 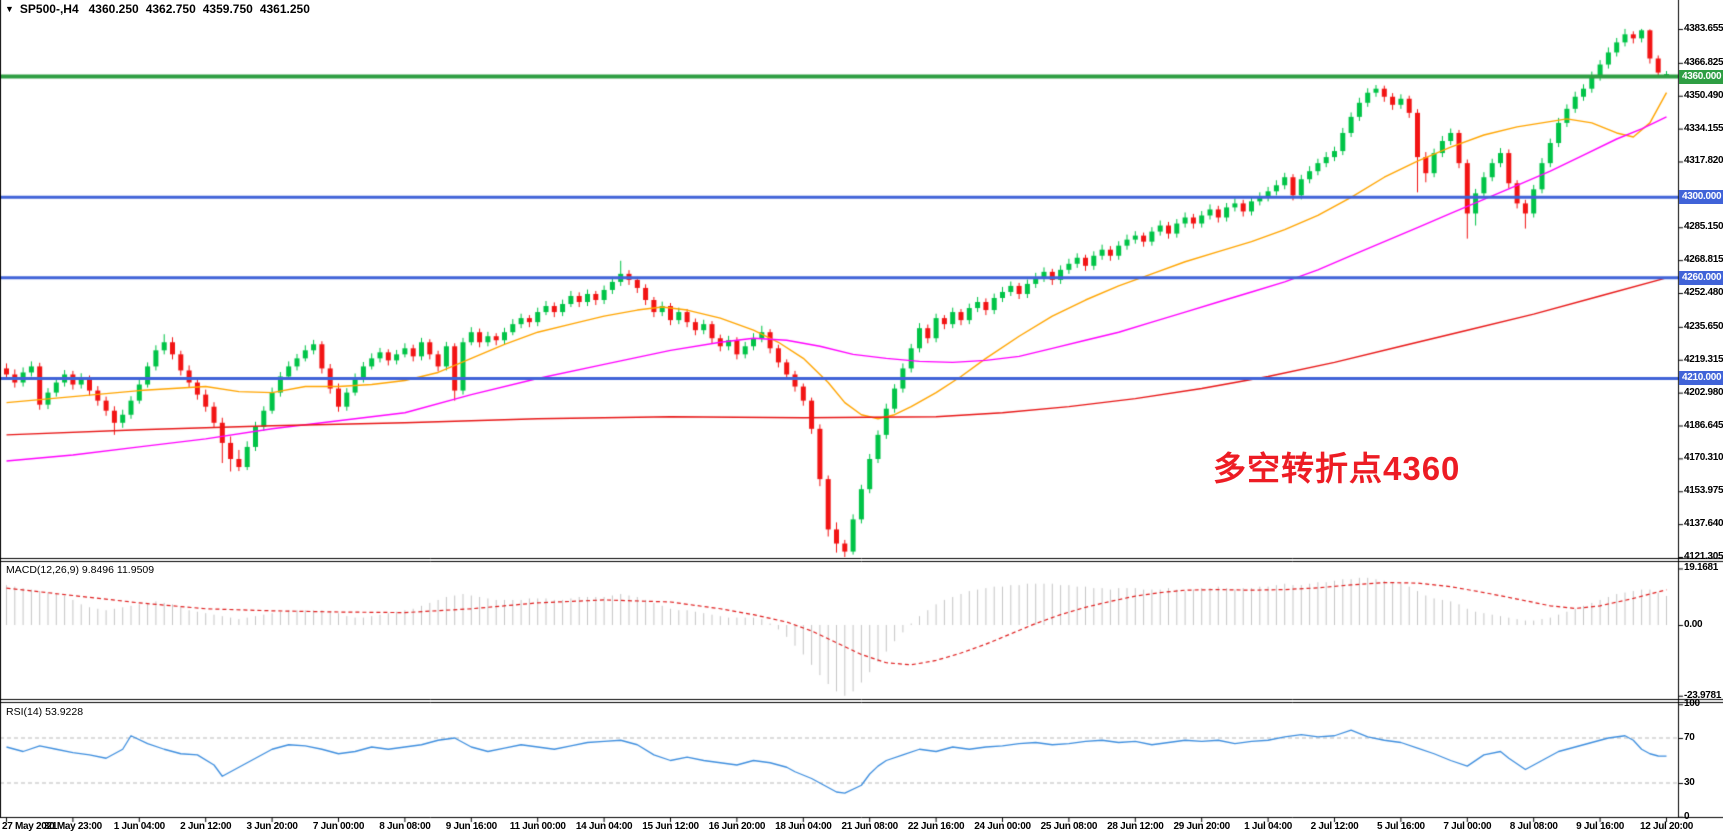 I want to click on price-tick-label: 4317.820, so click(x=1703, y=161).